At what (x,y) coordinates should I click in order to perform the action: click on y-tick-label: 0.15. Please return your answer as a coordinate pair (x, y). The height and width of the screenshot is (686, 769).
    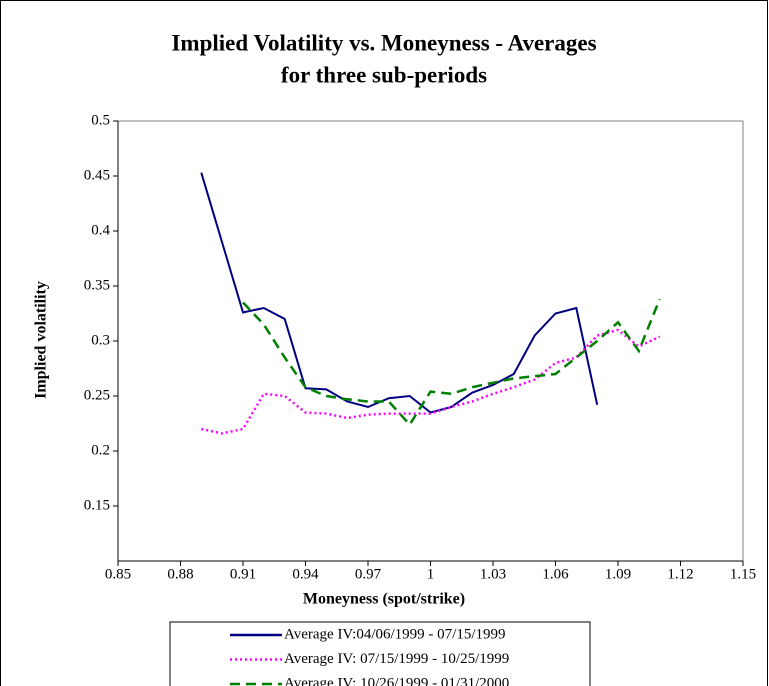
    Looking at the image, I should click on (97, 505).